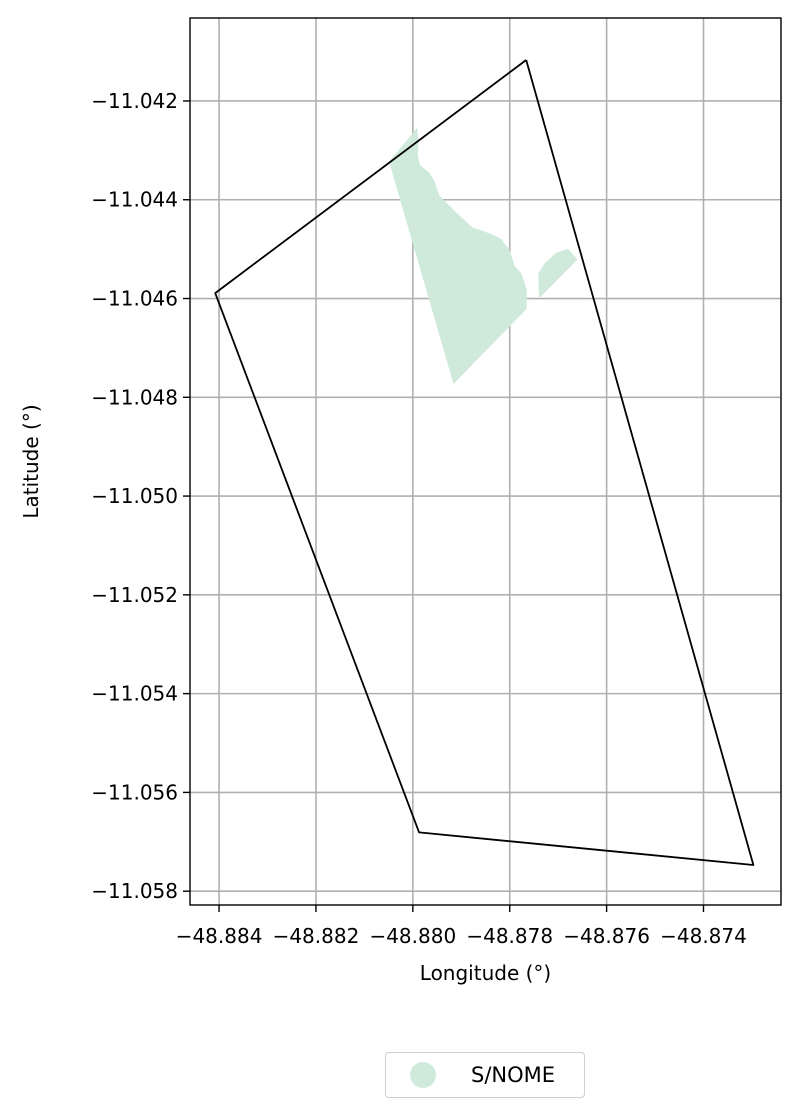 This screenshot has height=1119, width=799. Describe the element at coordinates (703, 936) in the screenshot. I see `x-tick-label: −48.874` at that location.